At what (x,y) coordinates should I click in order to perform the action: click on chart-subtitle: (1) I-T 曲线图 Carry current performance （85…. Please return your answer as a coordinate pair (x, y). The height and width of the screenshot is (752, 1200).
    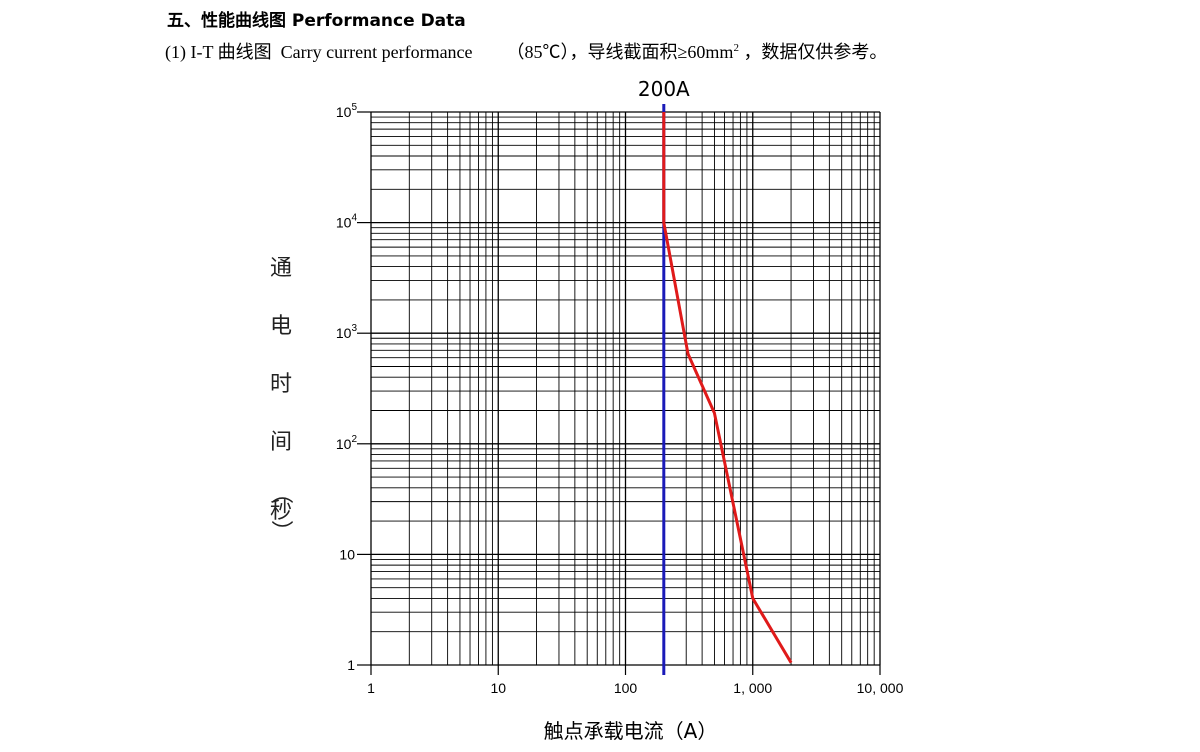
    Looking at the image, I should click on (526, 51).